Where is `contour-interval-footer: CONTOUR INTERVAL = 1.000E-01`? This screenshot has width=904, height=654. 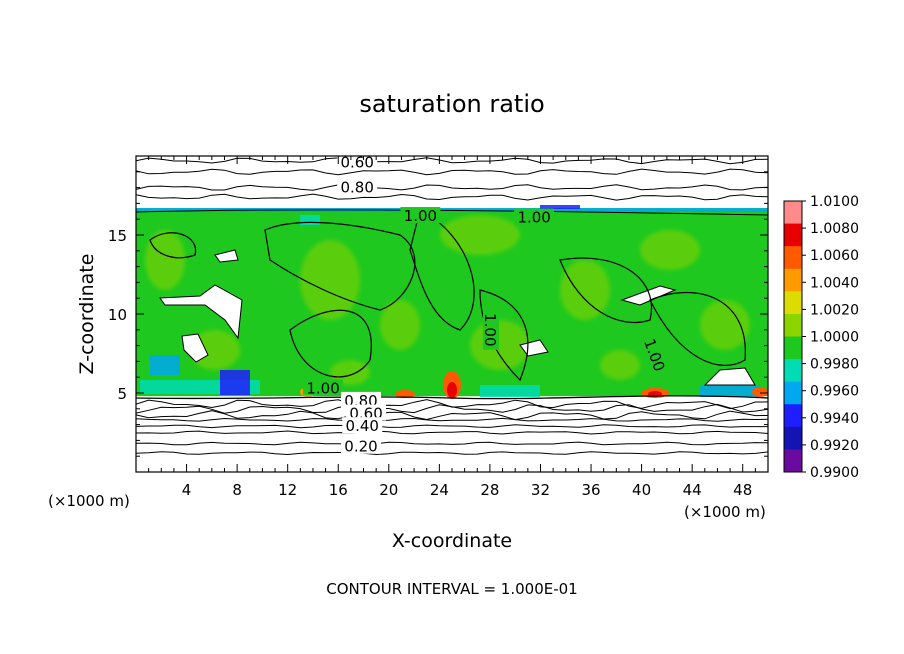
contour-interval-footer: CONTOUR INTERVAL = 1.000E-01 is located at coordinates (451, 589).